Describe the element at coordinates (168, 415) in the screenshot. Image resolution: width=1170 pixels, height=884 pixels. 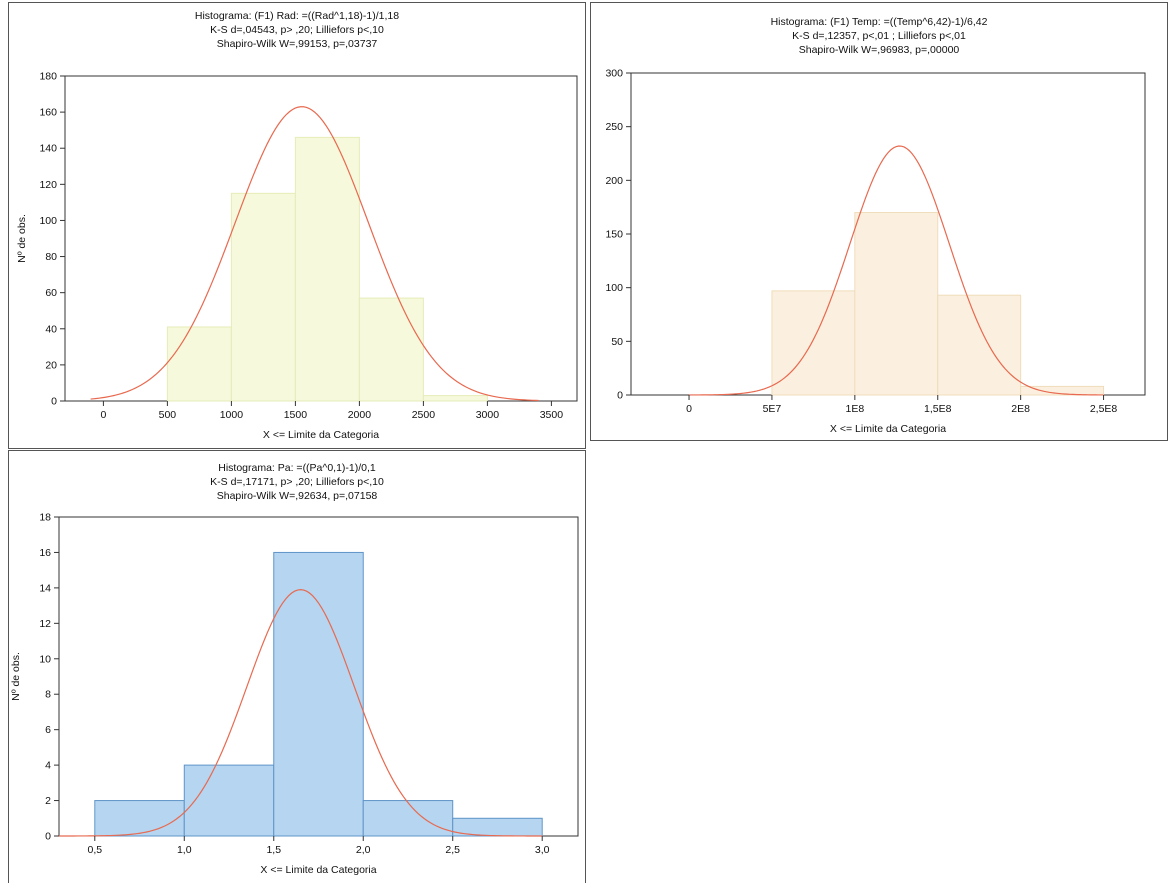
I see `x-tick-label: 500` at that location.